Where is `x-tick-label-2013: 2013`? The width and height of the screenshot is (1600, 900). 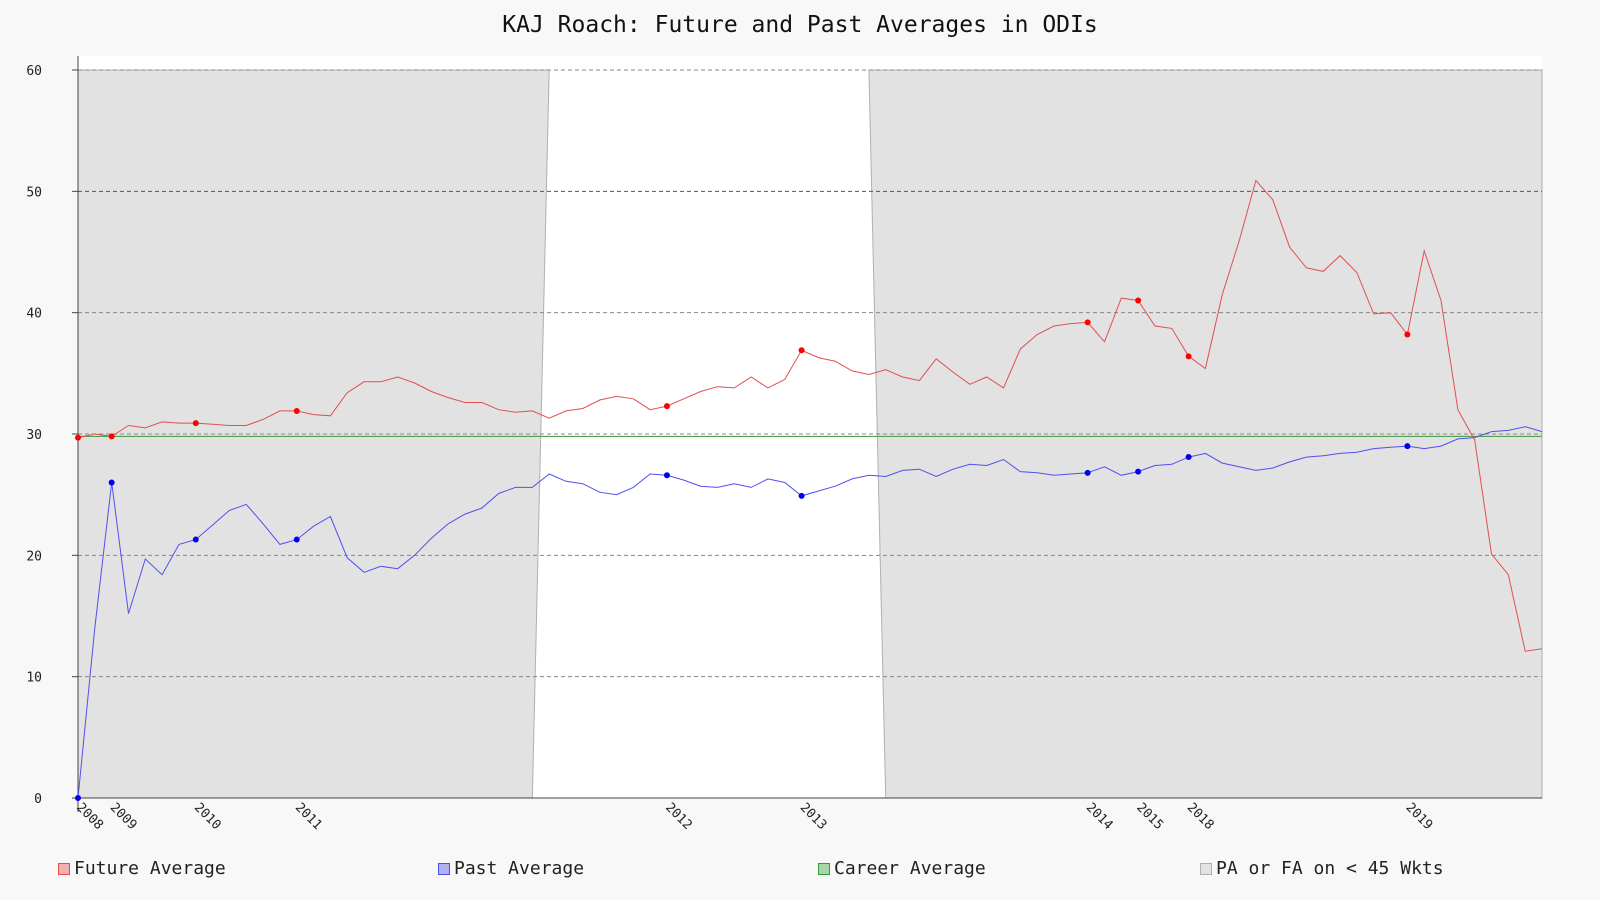 x-tick-label-2013: 2013 is located at coordinates (813, 816).